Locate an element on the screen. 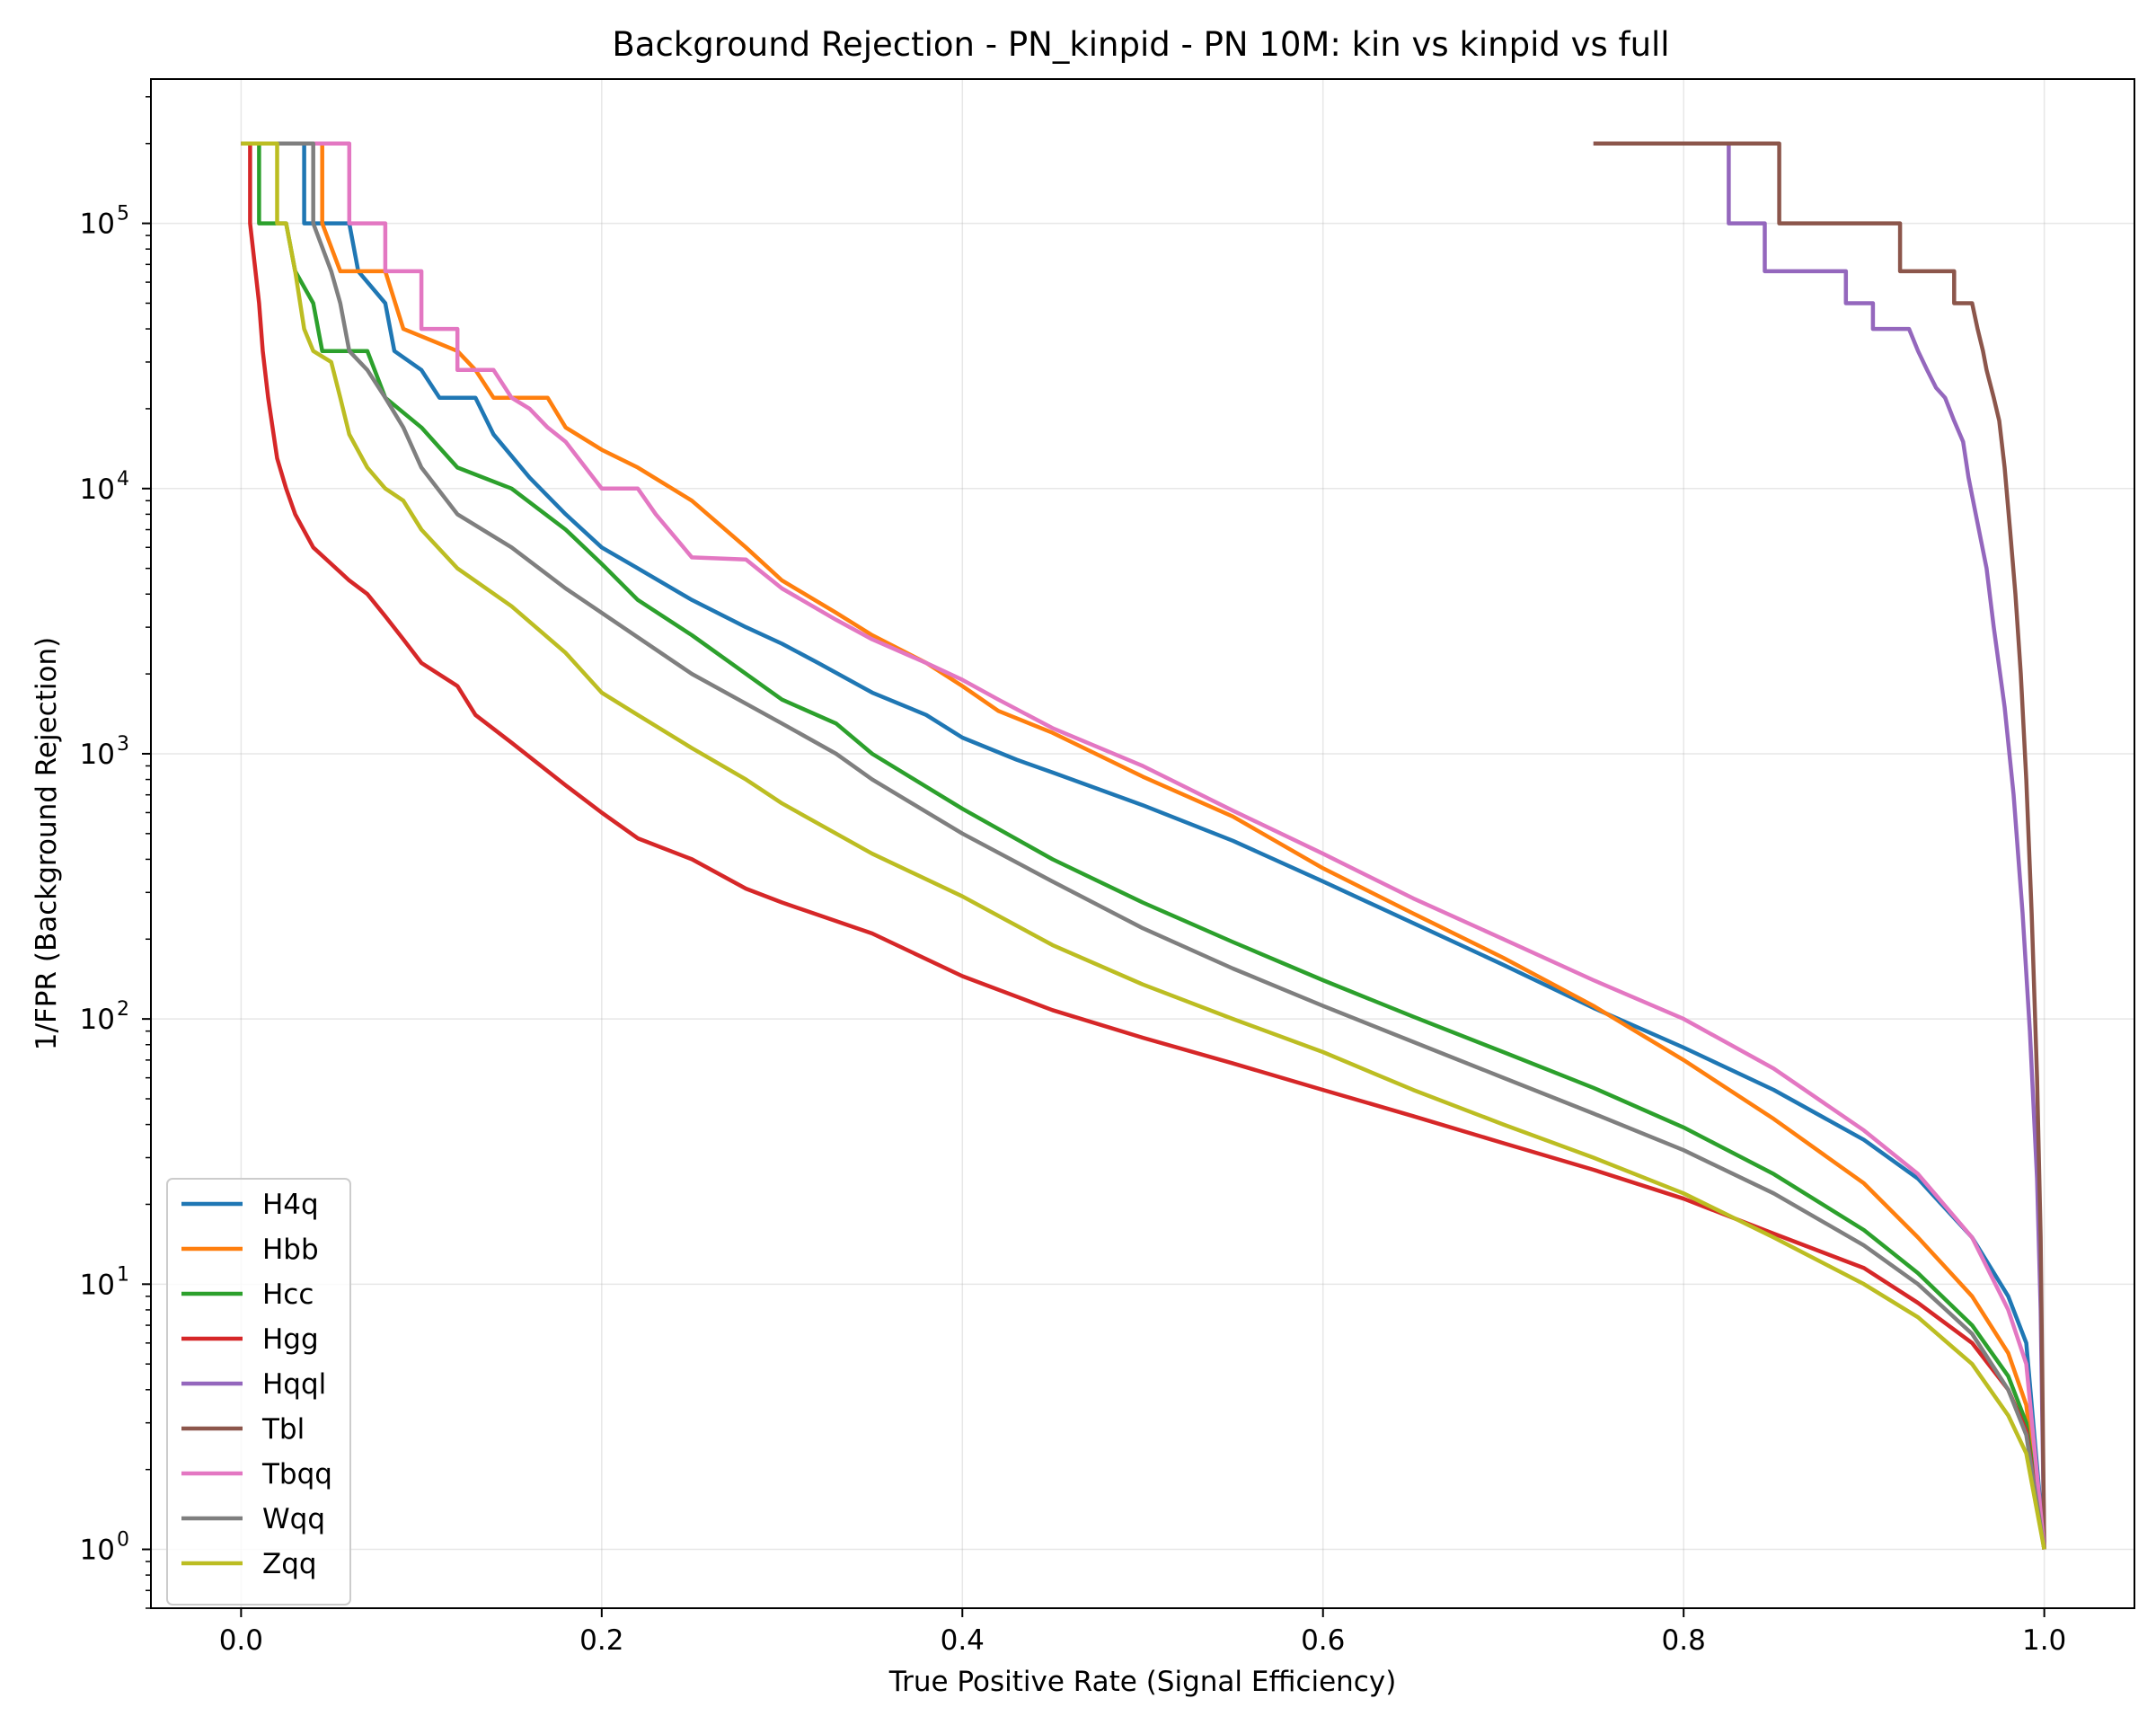 This screenshot has width=2156, height=1725. y-tick-label: 10 4 is located at coordinates (105, 487).